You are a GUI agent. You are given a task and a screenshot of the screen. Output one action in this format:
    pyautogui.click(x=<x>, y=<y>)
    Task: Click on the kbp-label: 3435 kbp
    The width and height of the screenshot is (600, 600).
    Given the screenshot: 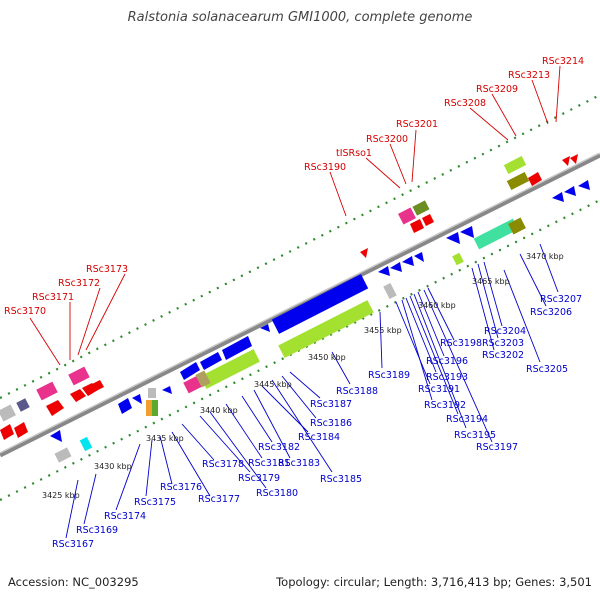 What is the action you would take?
    pyautogui.click(x=165, y=438)
    